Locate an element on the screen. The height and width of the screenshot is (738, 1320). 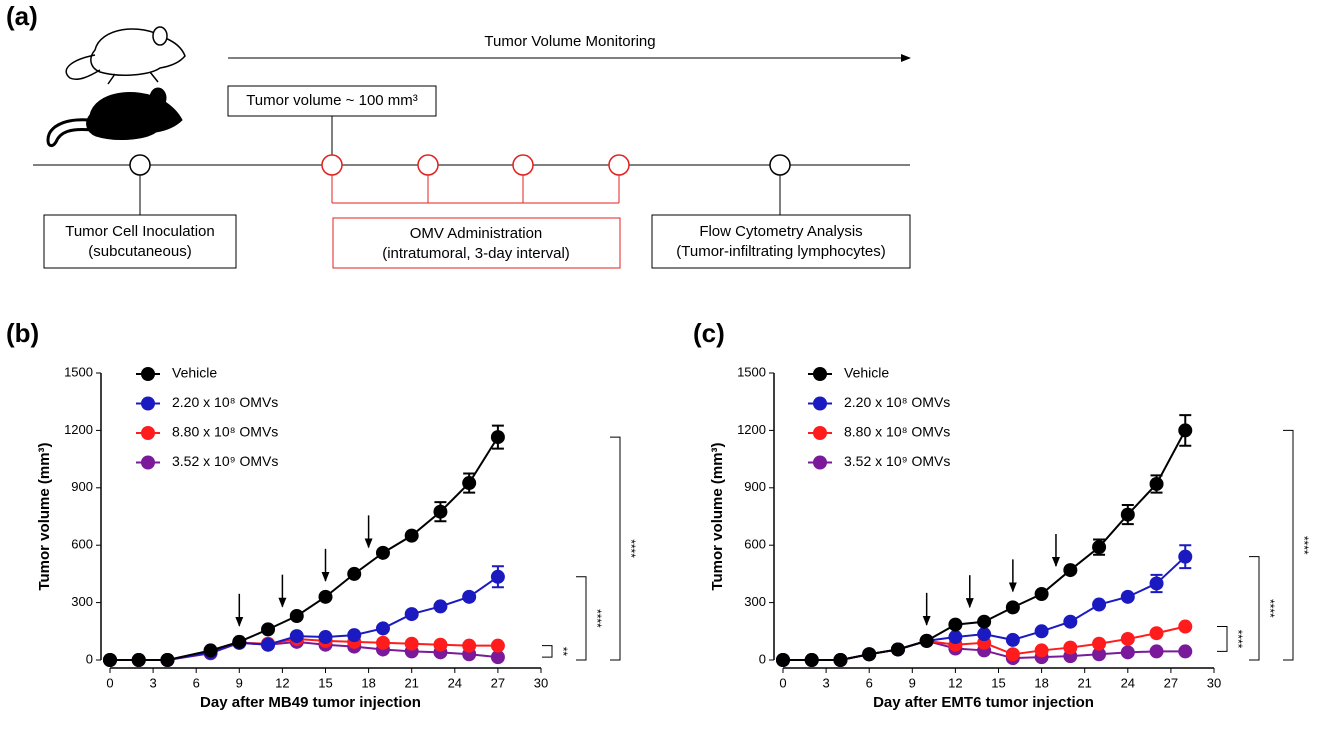
step-label: (Tumor-infiltrating lymphocytes) is located at coordinates (781, 251).